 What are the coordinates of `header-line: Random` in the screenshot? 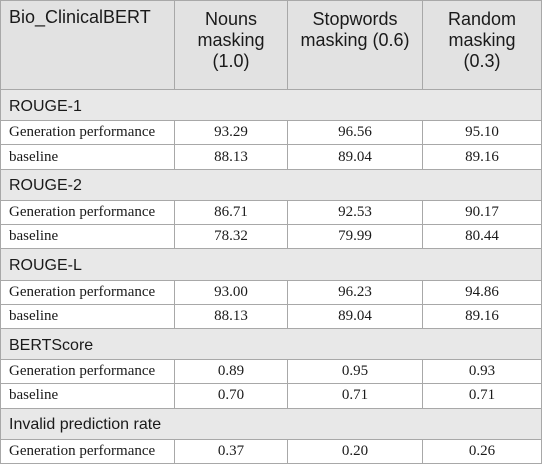 It's located at (482, 19).